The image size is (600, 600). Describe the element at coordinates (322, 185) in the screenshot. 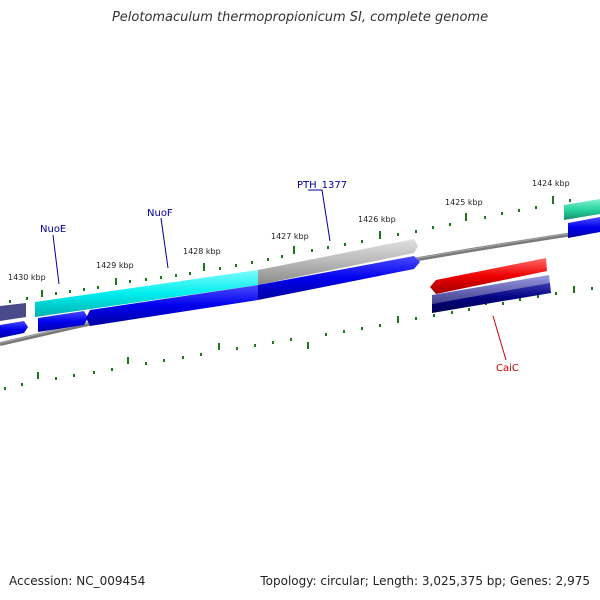

I see `gene-label-pth1377: PTH_1377` at that location.